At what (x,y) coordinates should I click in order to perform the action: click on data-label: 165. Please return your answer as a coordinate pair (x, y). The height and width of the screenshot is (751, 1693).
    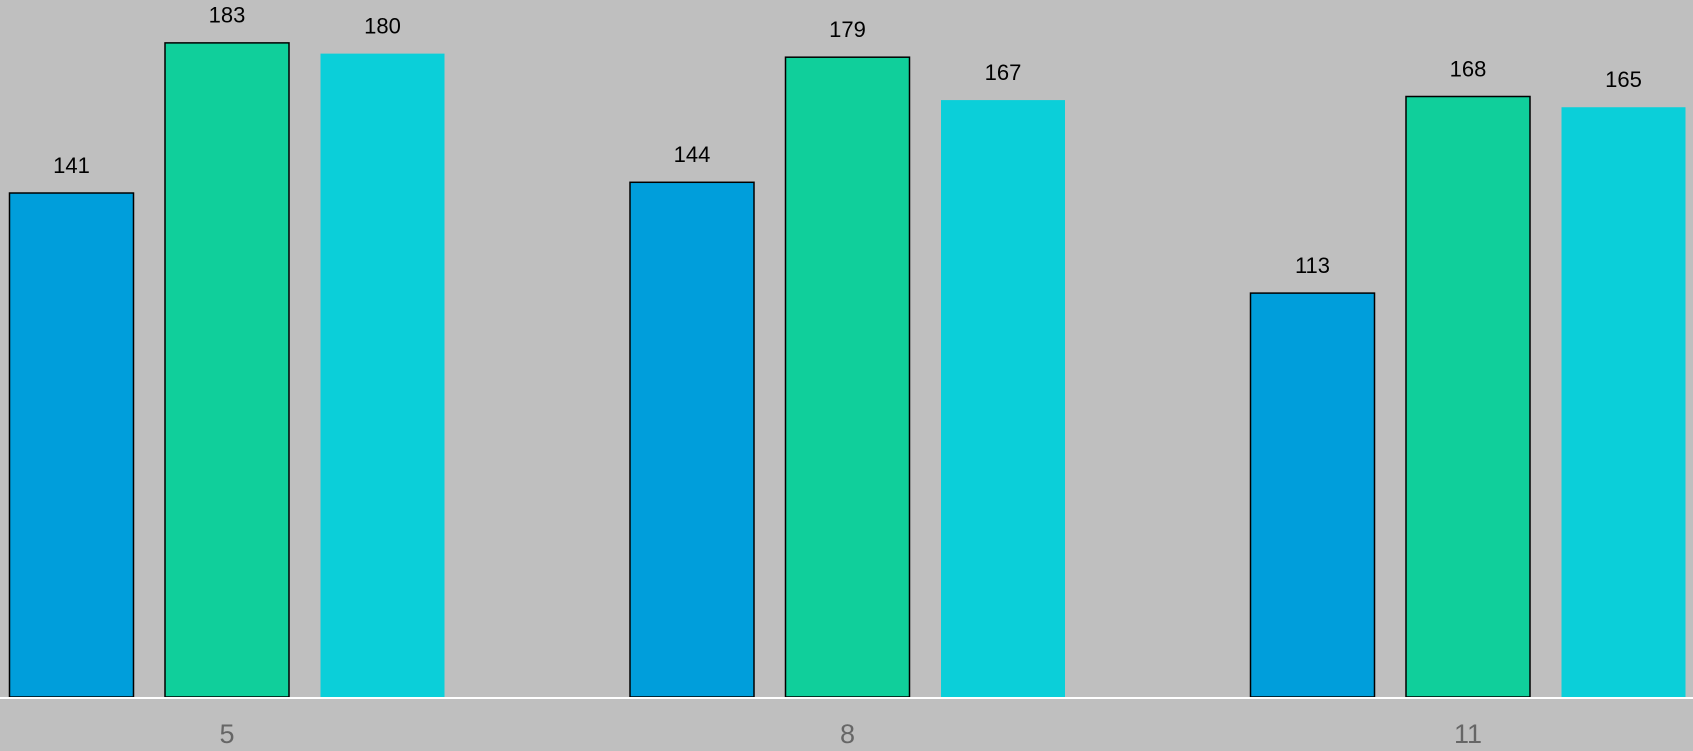
    Looking at the image, I should click on (1623, 79).